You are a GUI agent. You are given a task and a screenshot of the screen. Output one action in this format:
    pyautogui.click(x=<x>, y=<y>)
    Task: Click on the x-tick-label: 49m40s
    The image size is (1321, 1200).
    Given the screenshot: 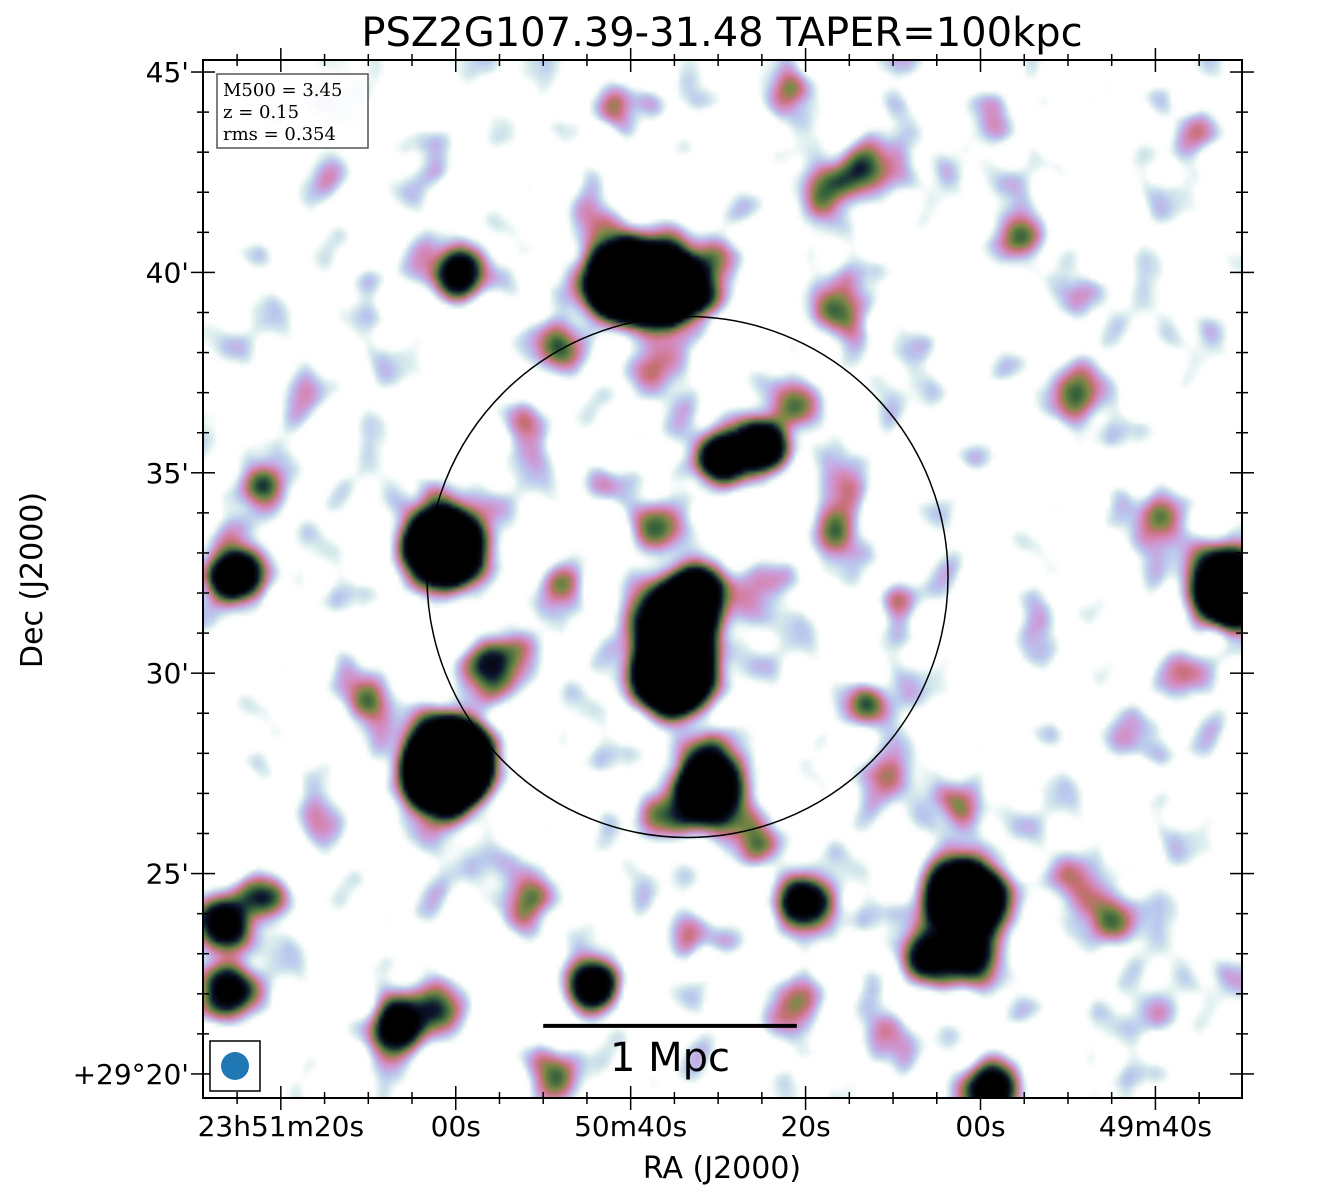 What is the action you would take?
    pyautogui.click(x=1155, y=1126)
    